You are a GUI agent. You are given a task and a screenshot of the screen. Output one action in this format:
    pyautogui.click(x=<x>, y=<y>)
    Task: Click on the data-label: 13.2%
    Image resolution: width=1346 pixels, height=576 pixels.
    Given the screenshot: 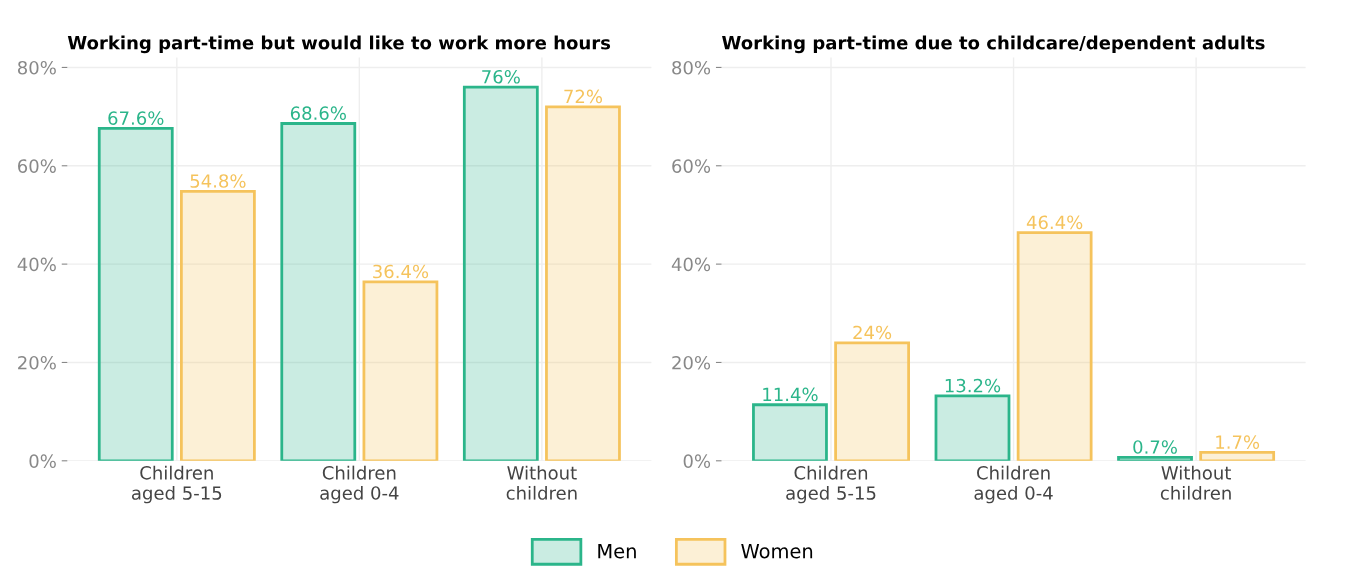 What is the action you would take?
    pyautogui.click(x=973, y=385)
    